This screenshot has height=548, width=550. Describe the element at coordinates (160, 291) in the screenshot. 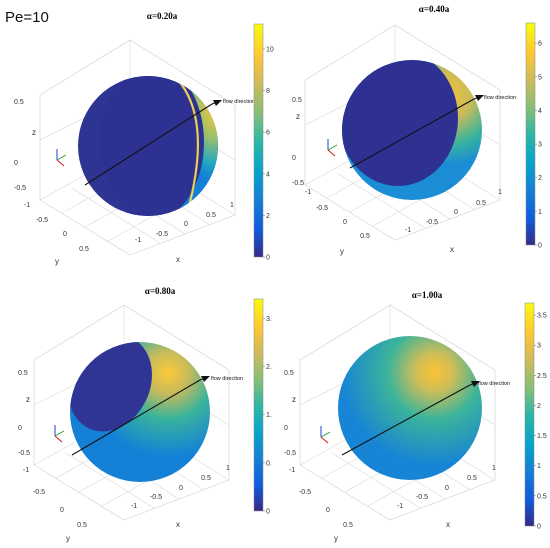

I see `panel-title: α=0.80a` at that location.